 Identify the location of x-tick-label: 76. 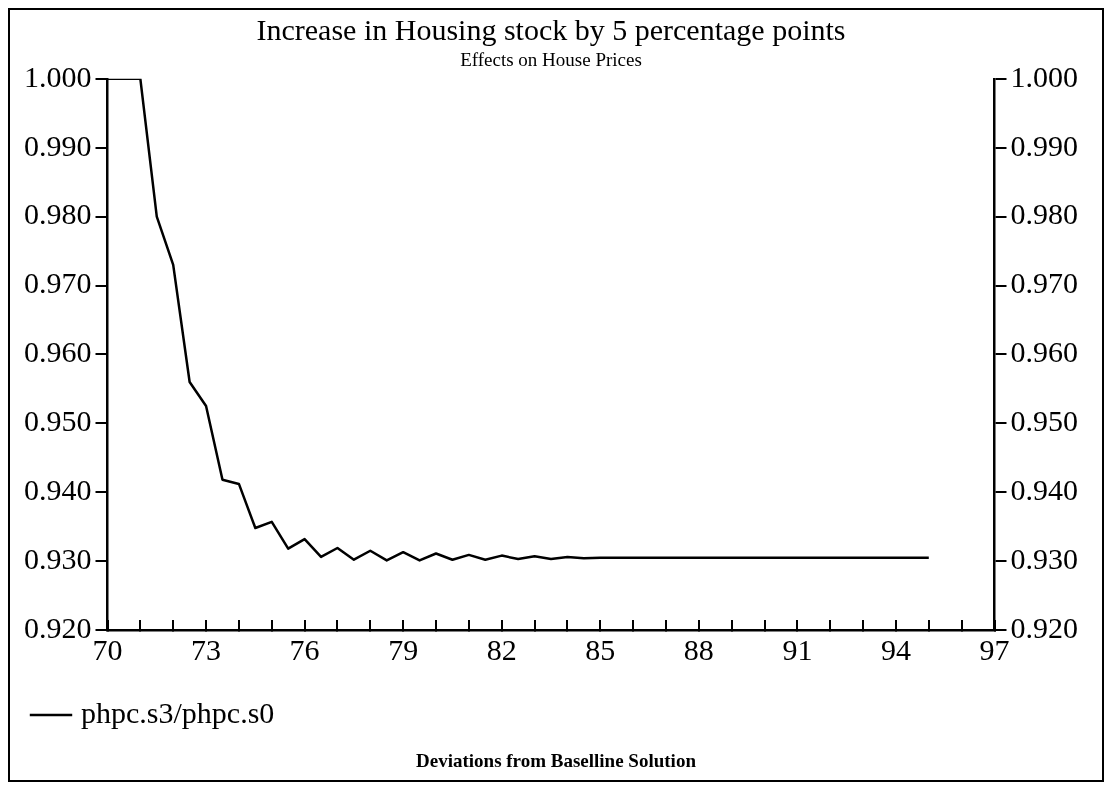
(304, 649).